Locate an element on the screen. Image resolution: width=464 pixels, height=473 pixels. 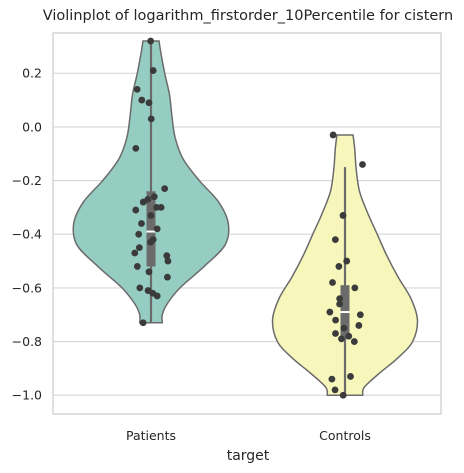
y-tick-label: 0.0 is located at coordinates (32, 126).